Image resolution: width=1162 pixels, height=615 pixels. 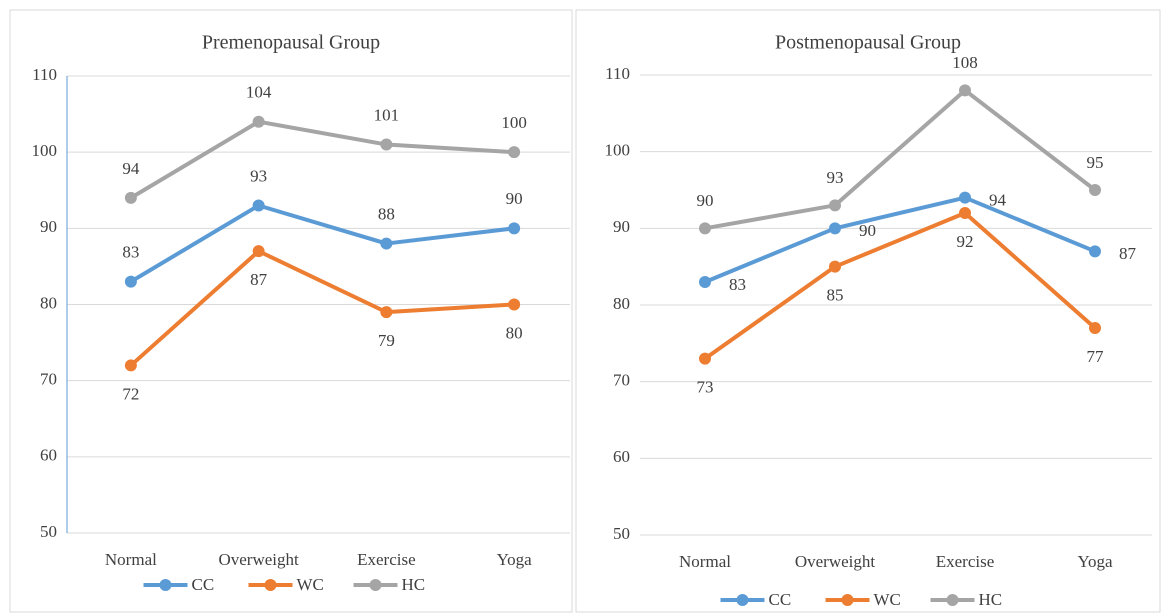 I want to click on data-label: 72, so click(x=130, y=393).